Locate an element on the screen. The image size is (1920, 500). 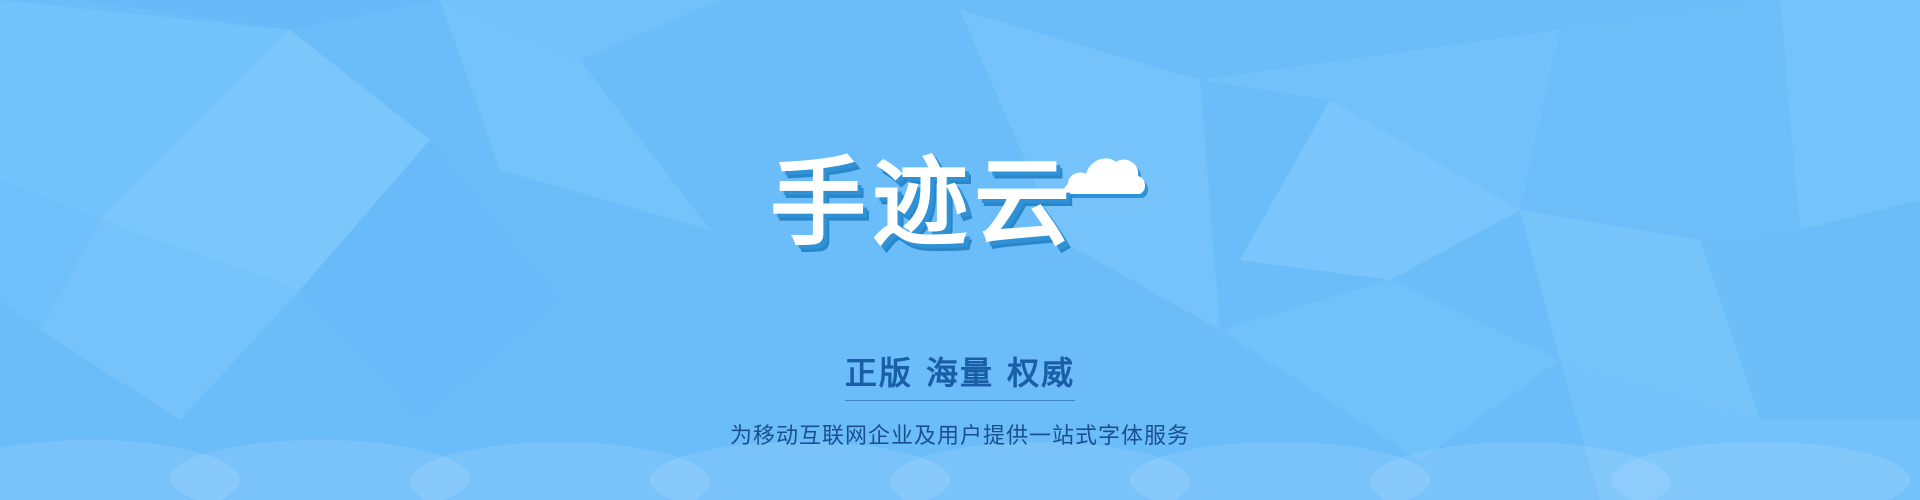
logo-text: 手迹云 is located at coordinates (923, 203).